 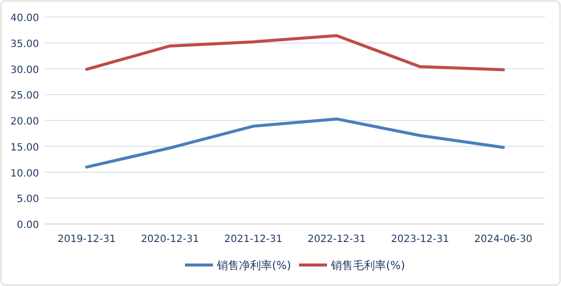 I want to click on y-tick-label: 35.00, so click(x=24, y=44).